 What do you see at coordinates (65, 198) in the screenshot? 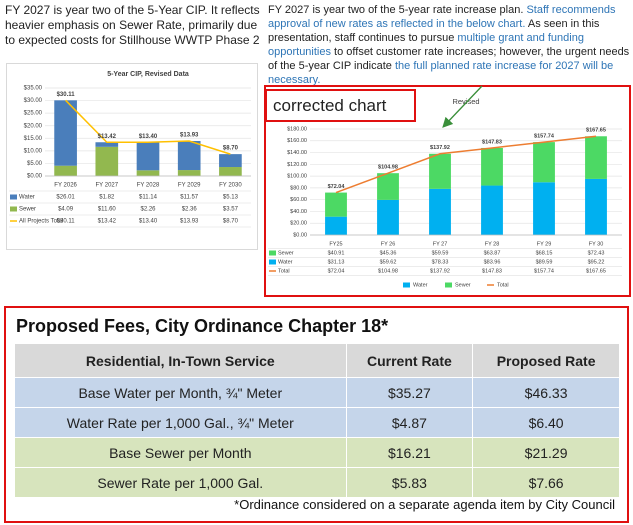
I see `table-value: $26.01` at bounding box center [65, 198].